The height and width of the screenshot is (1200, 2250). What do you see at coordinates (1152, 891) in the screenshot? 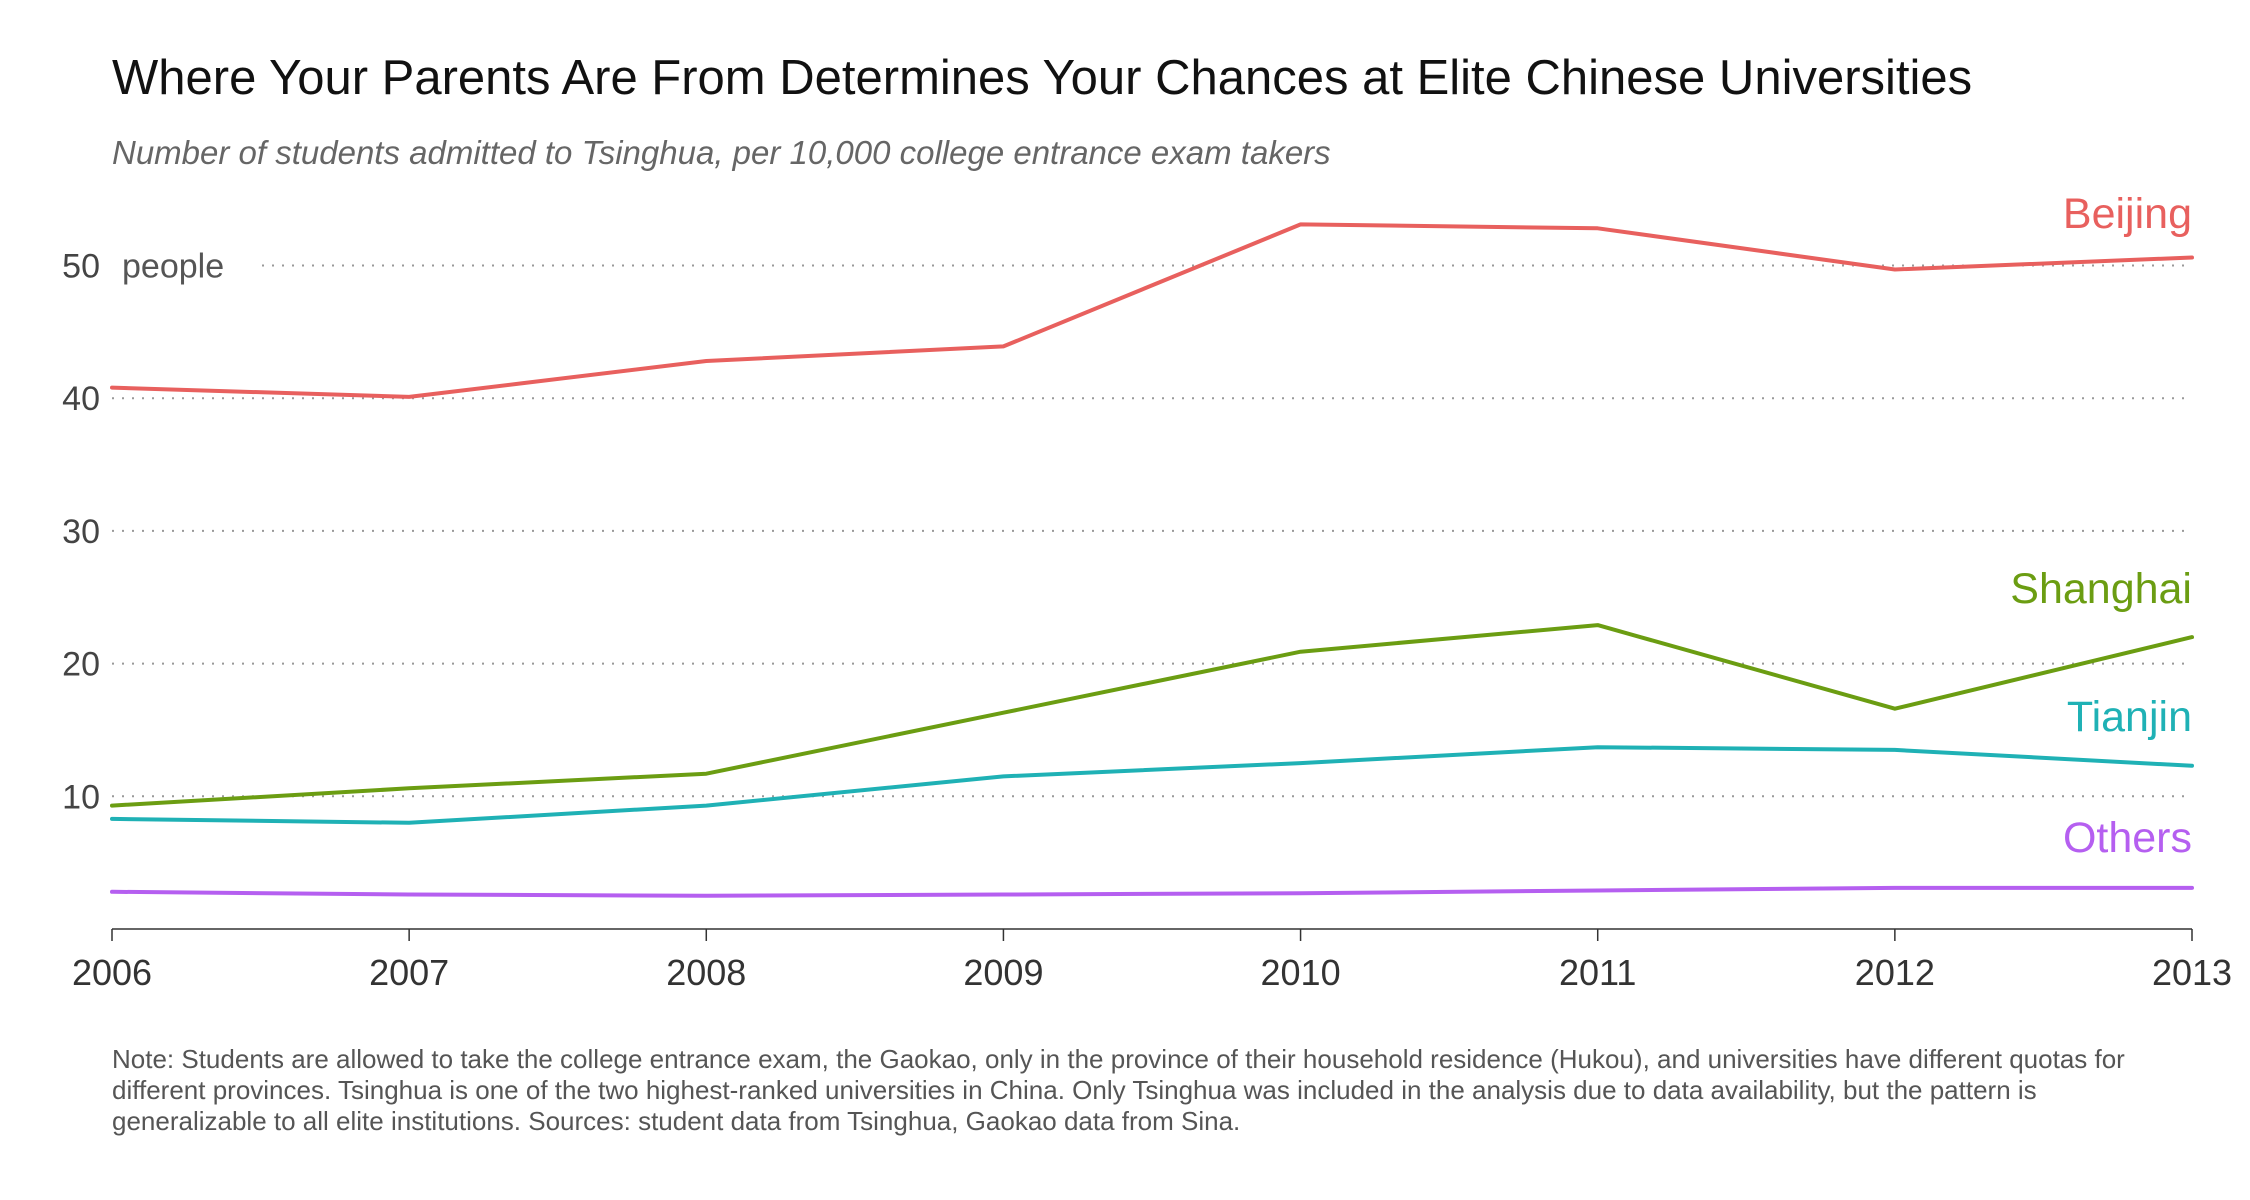
I see `series-line-others` at bounding box center [1152, 891].